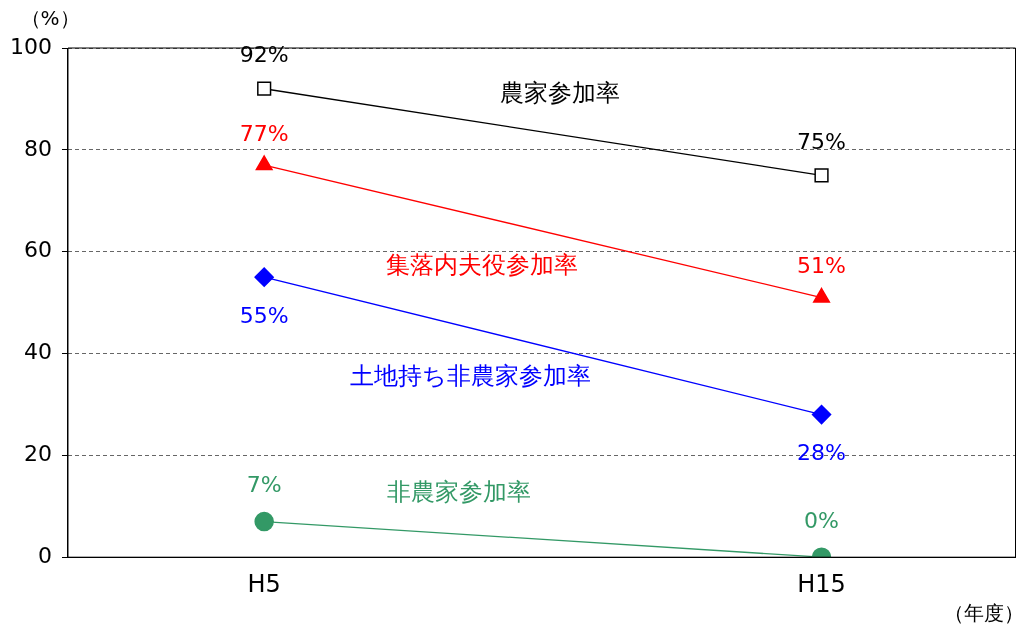  I want to click on data-label: 28%, so click(821, 453).